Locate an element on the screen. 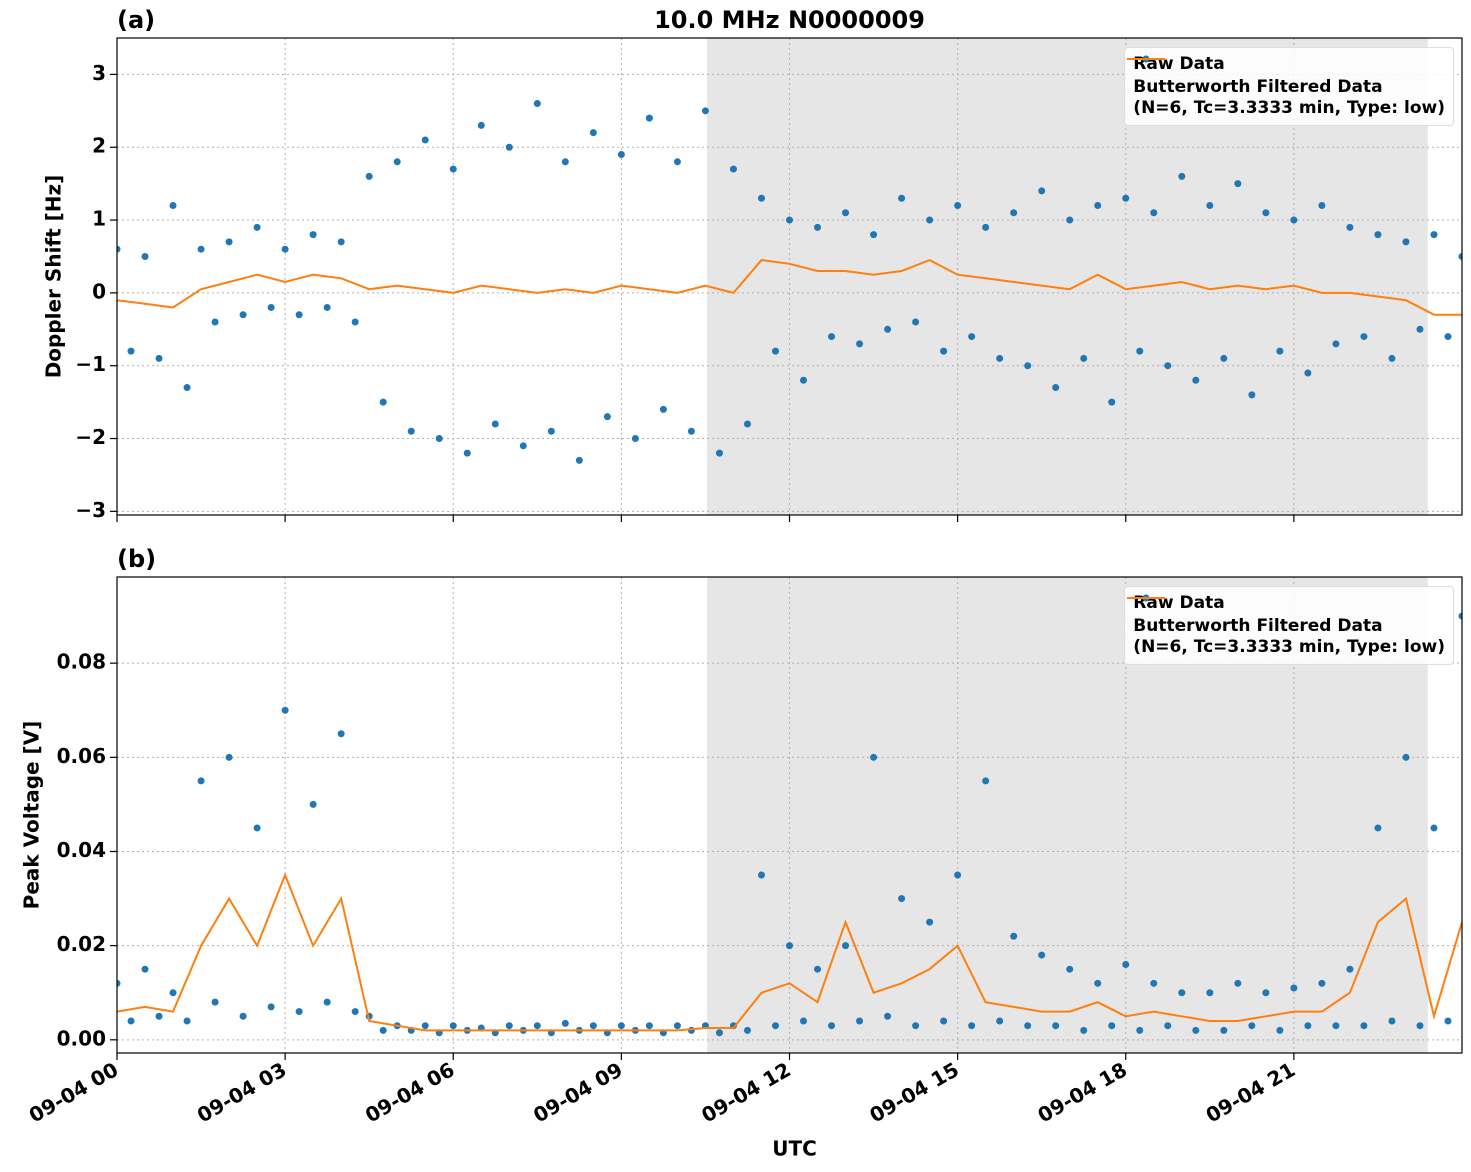  x-tick-label: 09-04 03 is located at coordinates (242, 1092).